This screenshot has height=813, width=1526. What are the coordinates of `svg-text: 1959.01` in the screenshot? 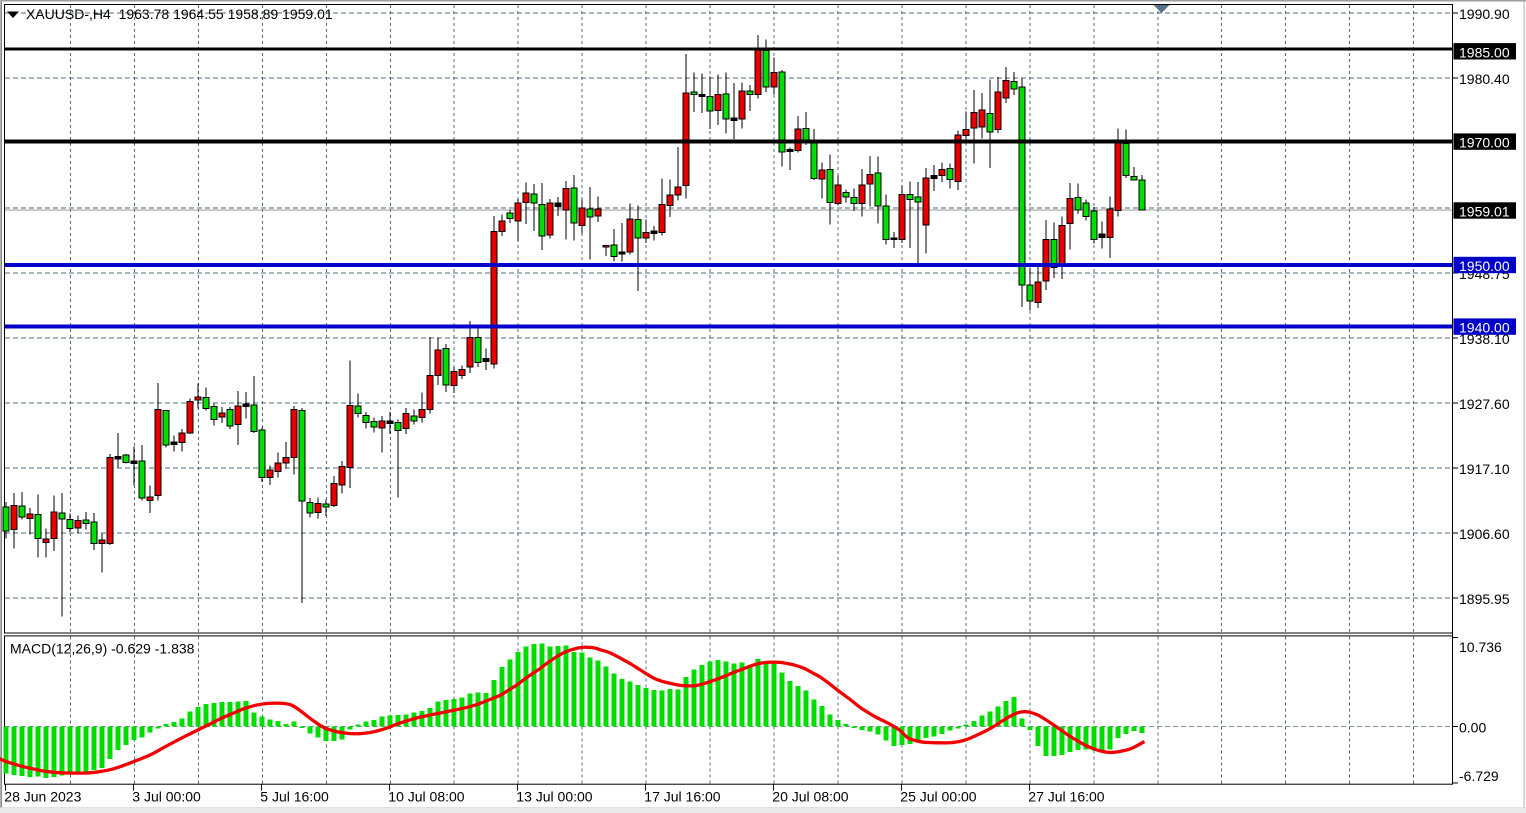 It's located at (1484, 212).